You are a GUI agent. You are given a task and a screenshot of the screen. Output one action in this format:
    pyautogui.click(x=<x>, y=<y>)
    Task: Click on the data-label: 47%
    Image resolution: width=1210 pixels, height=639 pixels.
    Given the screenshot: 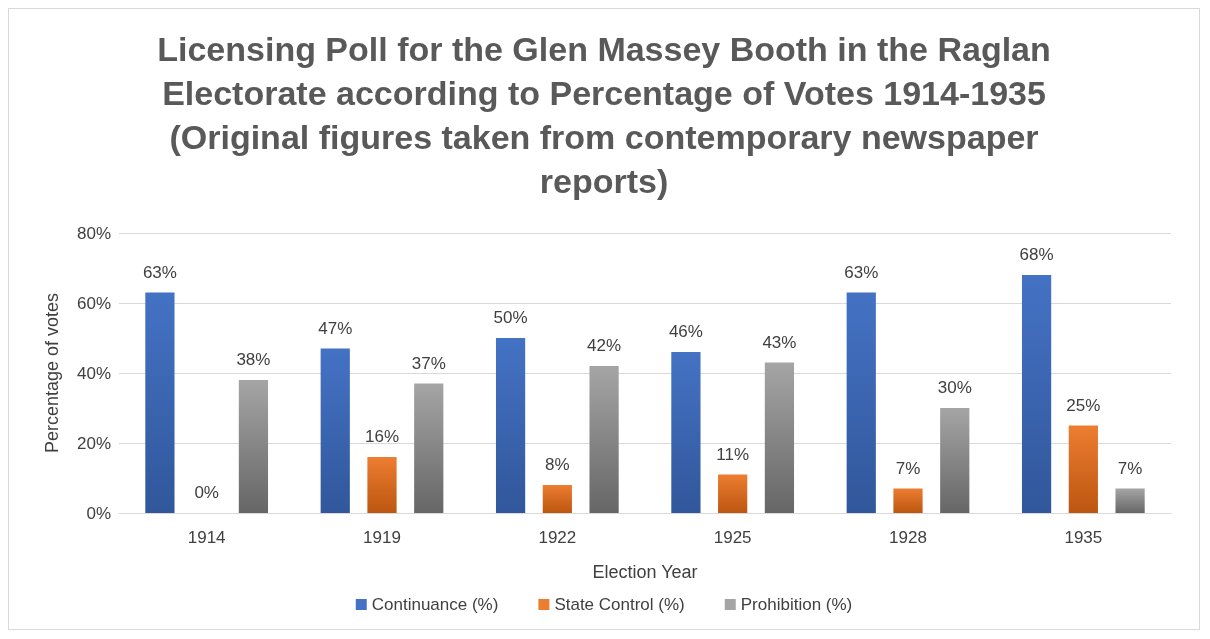 What is the action you would take?
    pyautogui.click(x=335, y=328)
    